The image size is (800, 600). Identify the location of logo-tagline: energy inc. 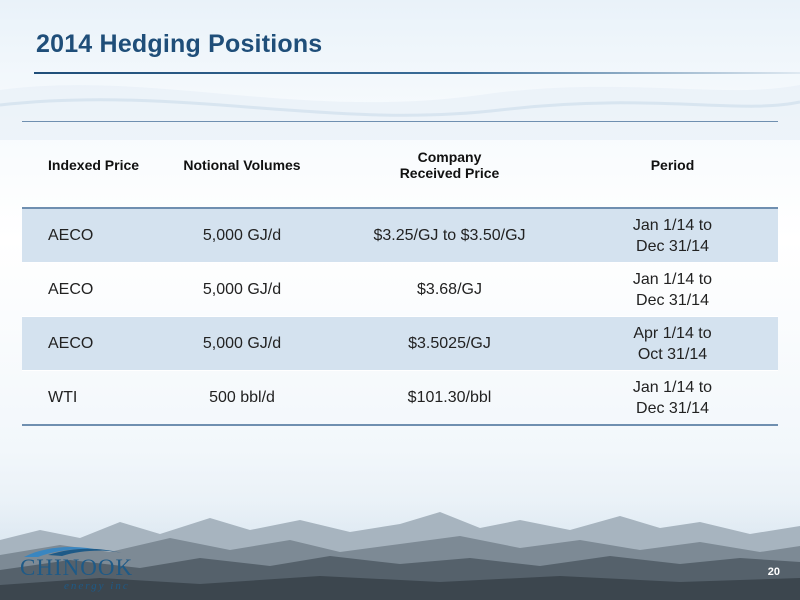
(97, 586).